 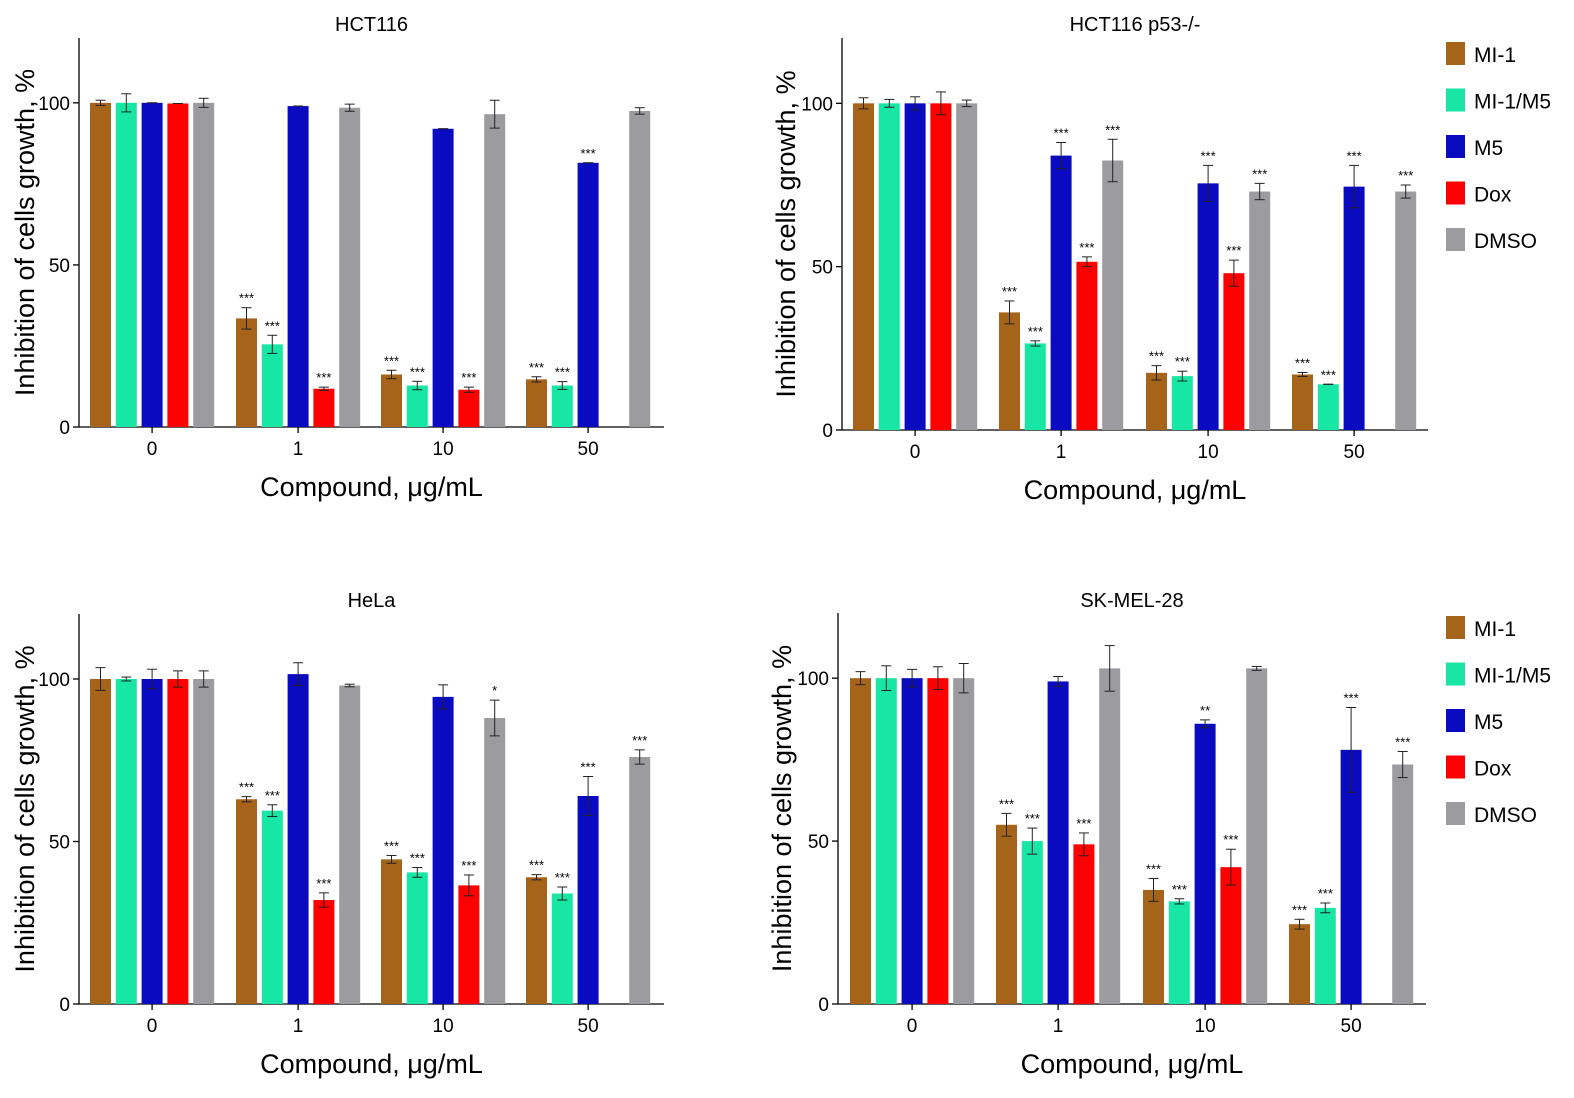 What do you see at coordinates (372, 601) in the screenshot?
I see `chart-title: HeLa` at bounding box center [372, 601].